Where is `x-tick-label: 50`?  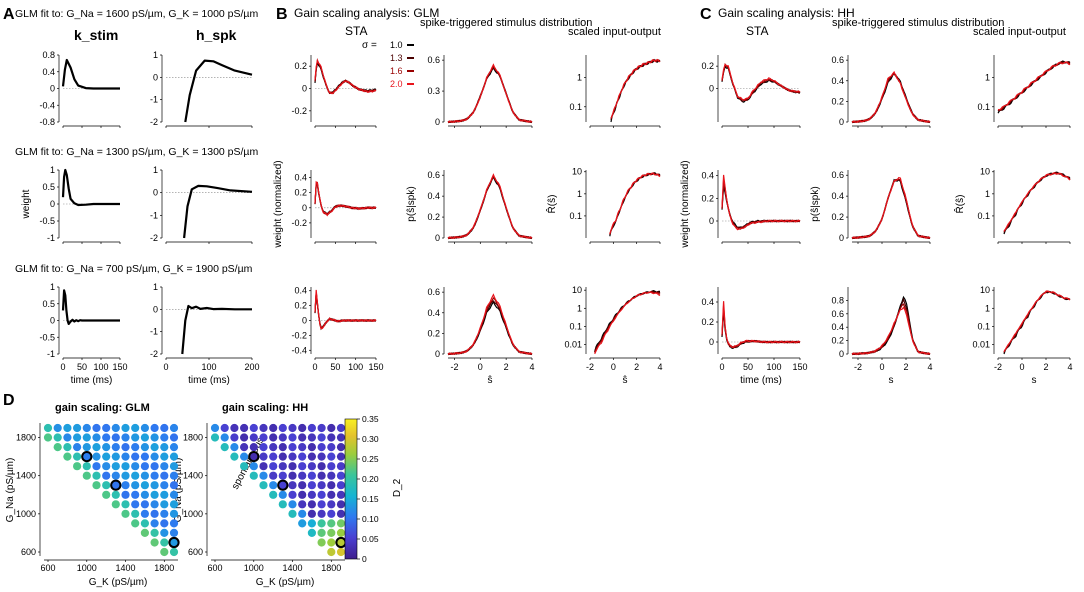 x-tick-label: 50 is located at coordinates (82, 367).